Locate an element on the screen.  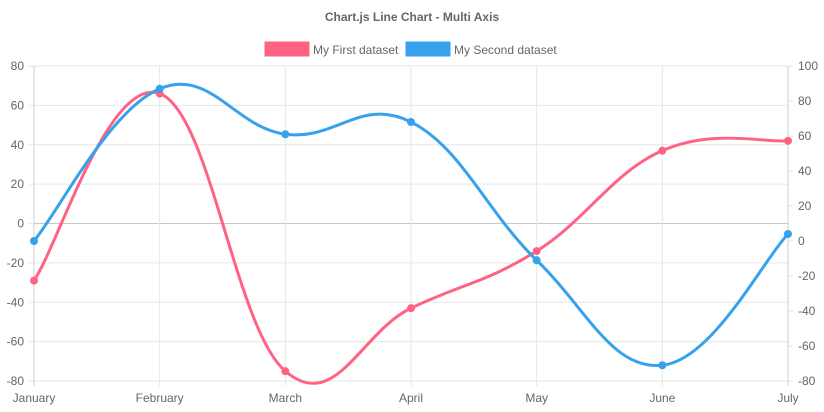
y-right-tick-label: 60 is located at coordinates (805, 136).